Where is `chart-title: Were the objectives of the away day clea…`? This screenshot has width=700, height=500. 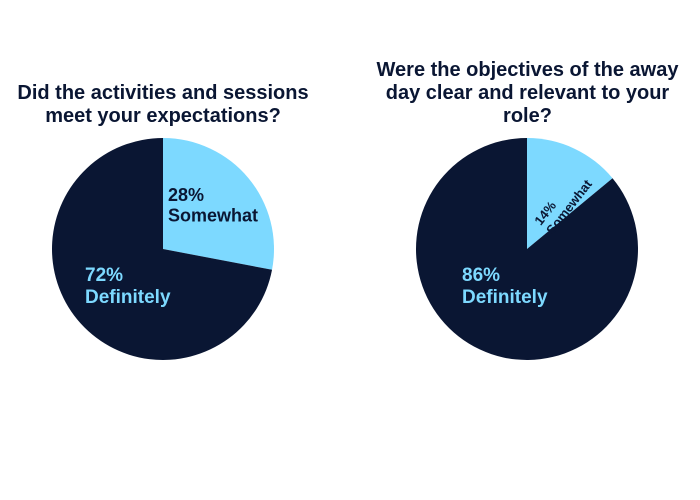
chart-title: Were the objectives of the away day clea… is located at coordinates (527, 93).